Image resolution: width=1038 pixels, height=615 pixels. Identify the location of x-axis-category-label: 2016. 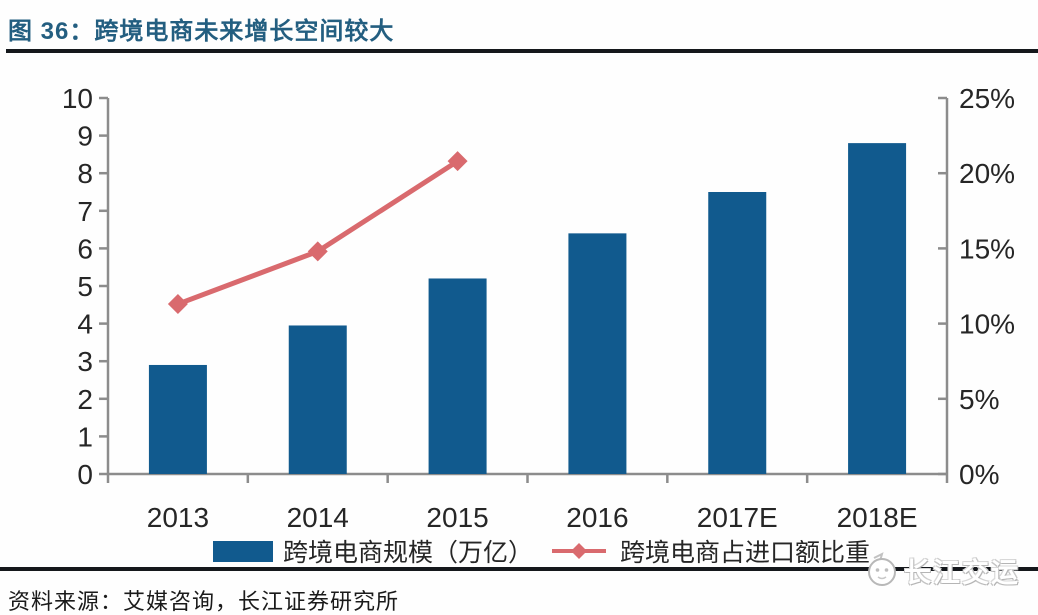
(597, 517).